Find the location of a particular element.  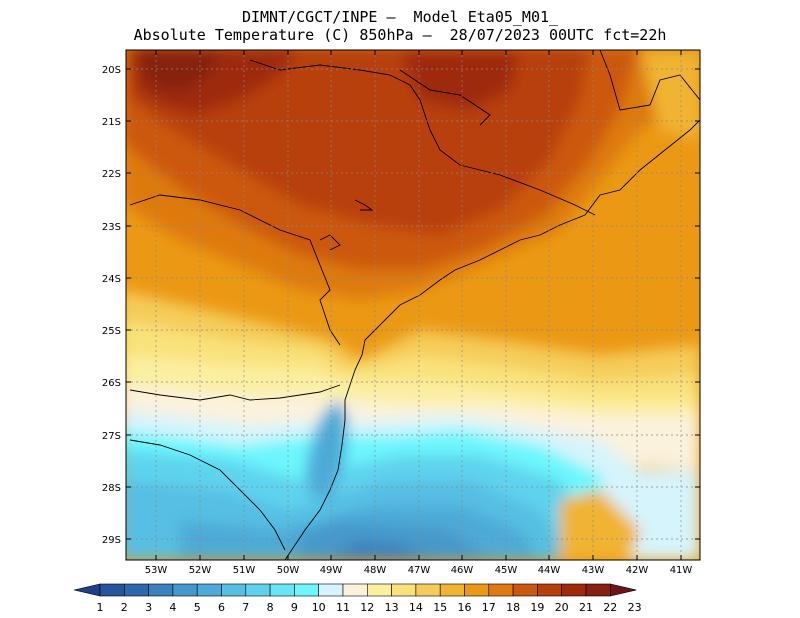

lat-label: 28S is located at coordinates (111, 488).